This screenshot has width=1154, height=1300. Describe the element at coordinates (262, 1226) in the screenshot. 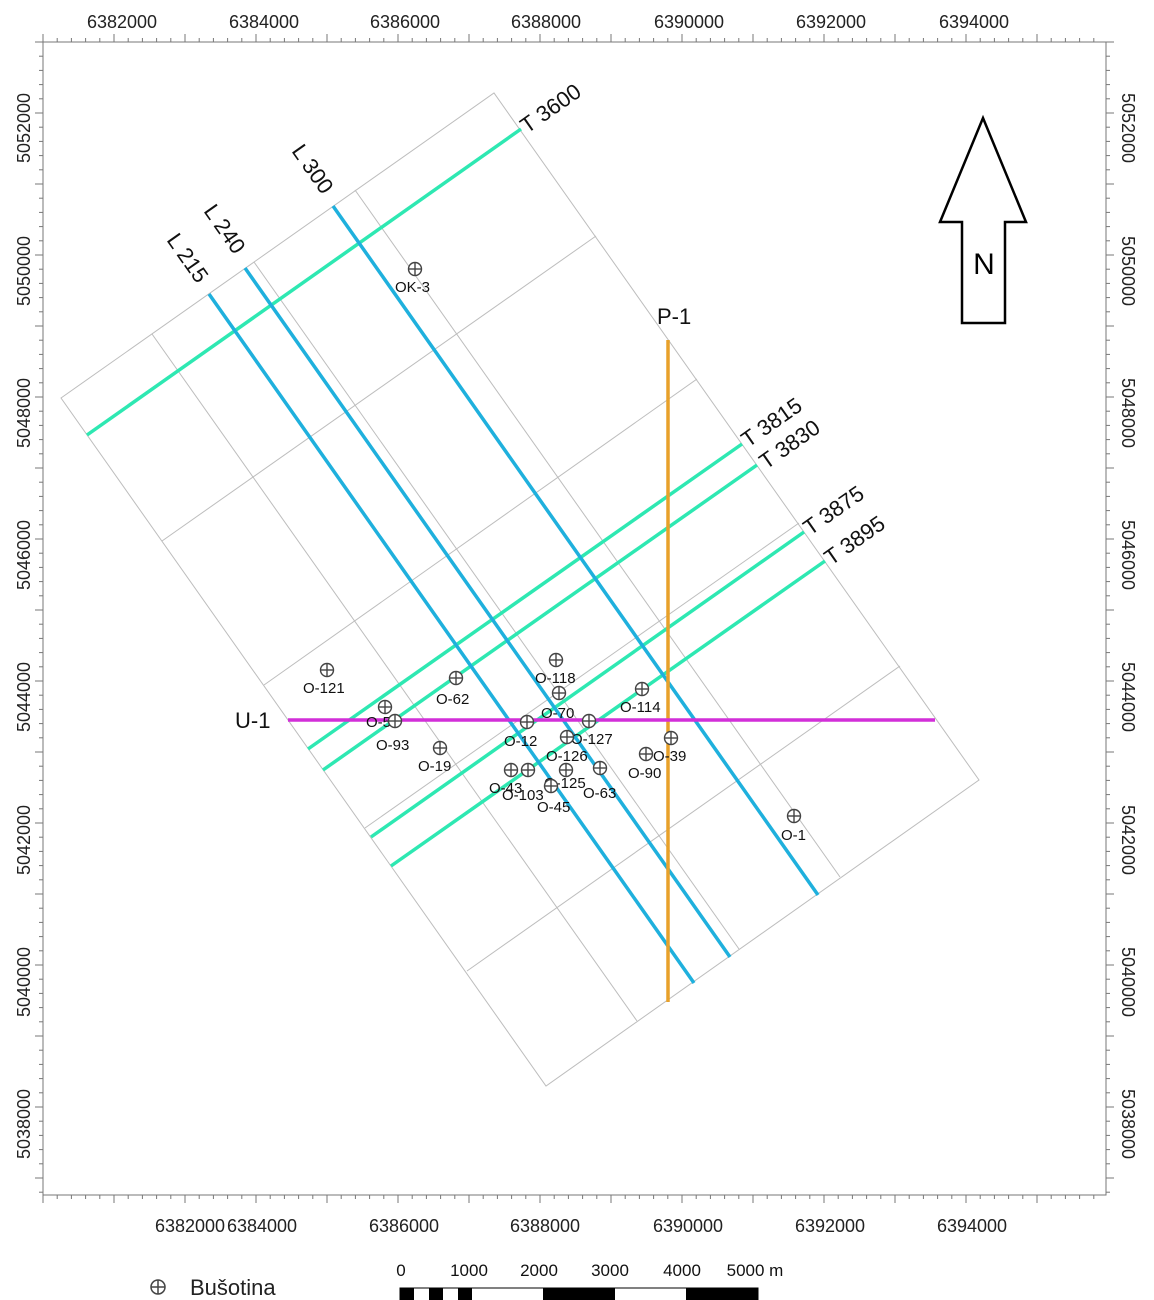

I see `bottom-tick-label: 6384000` at that location.